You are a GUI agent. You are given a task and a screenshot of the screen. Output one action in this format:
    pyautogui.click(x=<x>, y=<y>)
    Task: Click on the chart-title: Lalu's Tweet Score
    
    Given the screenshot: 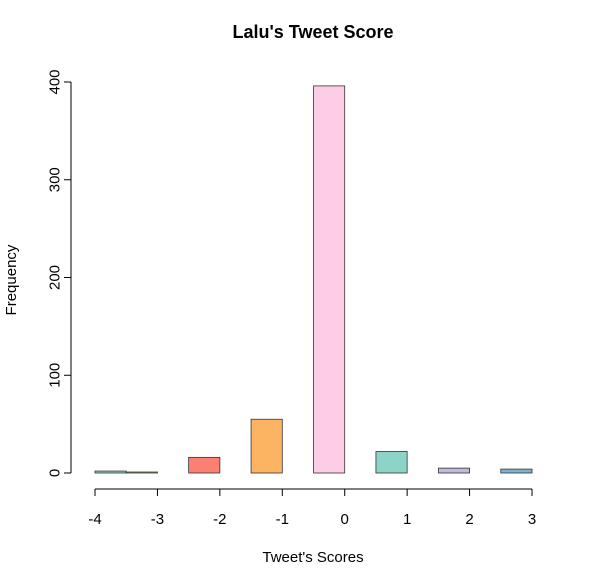 What is the action you would take?
    pyautogui.click(x=313, y=32)
    